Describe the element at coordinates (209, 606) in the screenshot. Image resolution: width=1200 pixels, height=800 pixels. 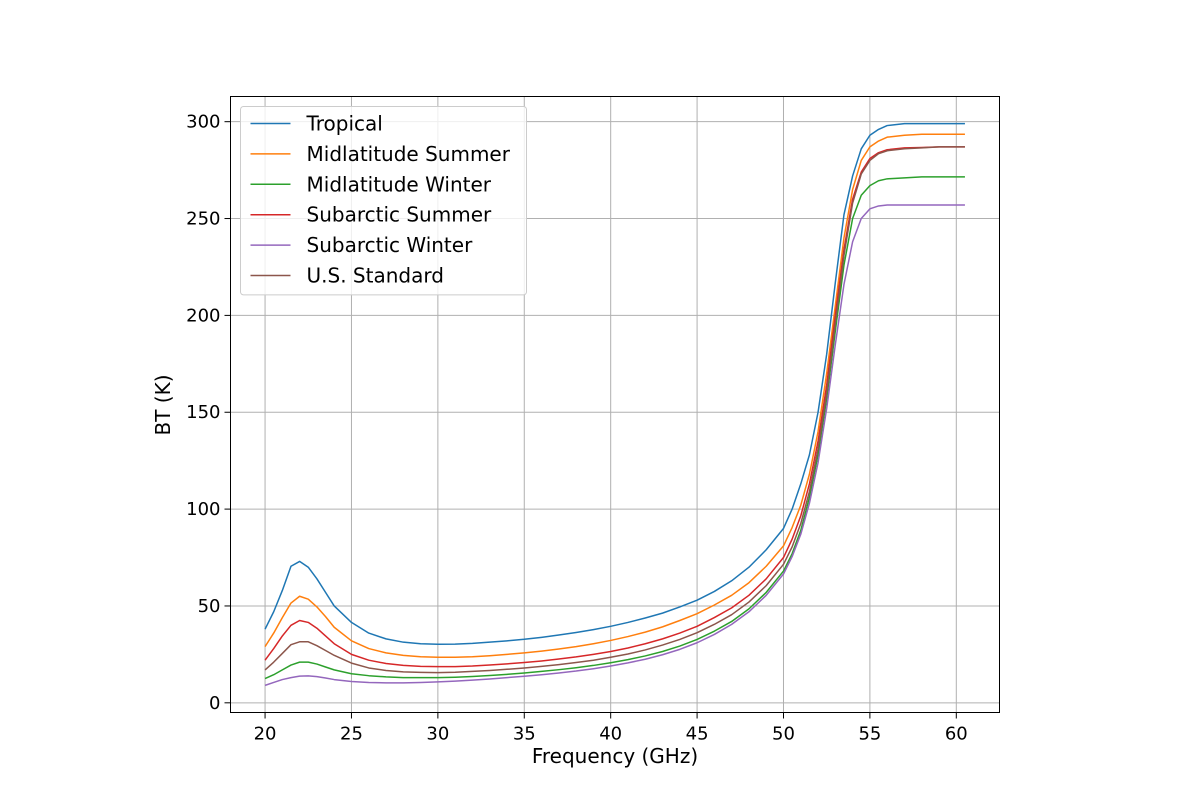
I see `y-tick-label: 50` at that location.